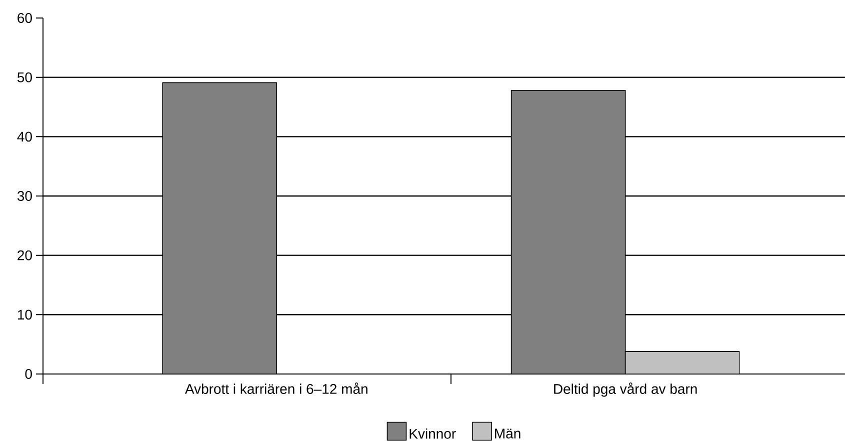 The width and height of the screenshot is (845, 441). I want to click on y-tick-label: 40, so click(24, 137).